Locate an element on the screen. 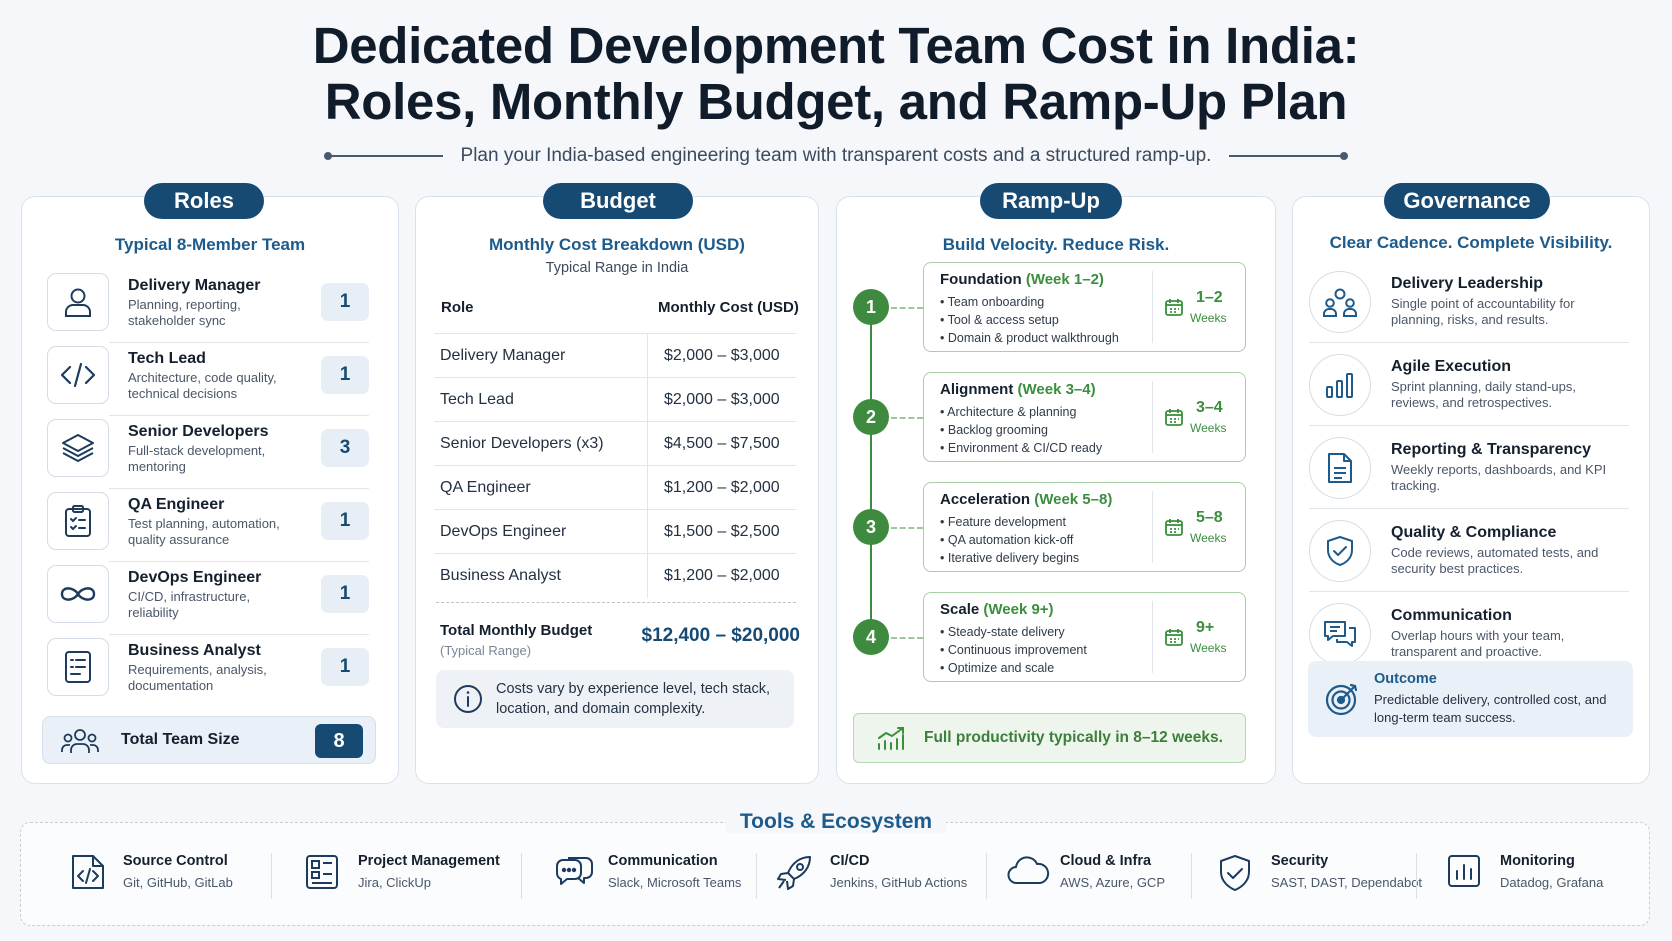  role-desc: Planning, reporting, stakeholder sync is located at coordinates (184, 312).